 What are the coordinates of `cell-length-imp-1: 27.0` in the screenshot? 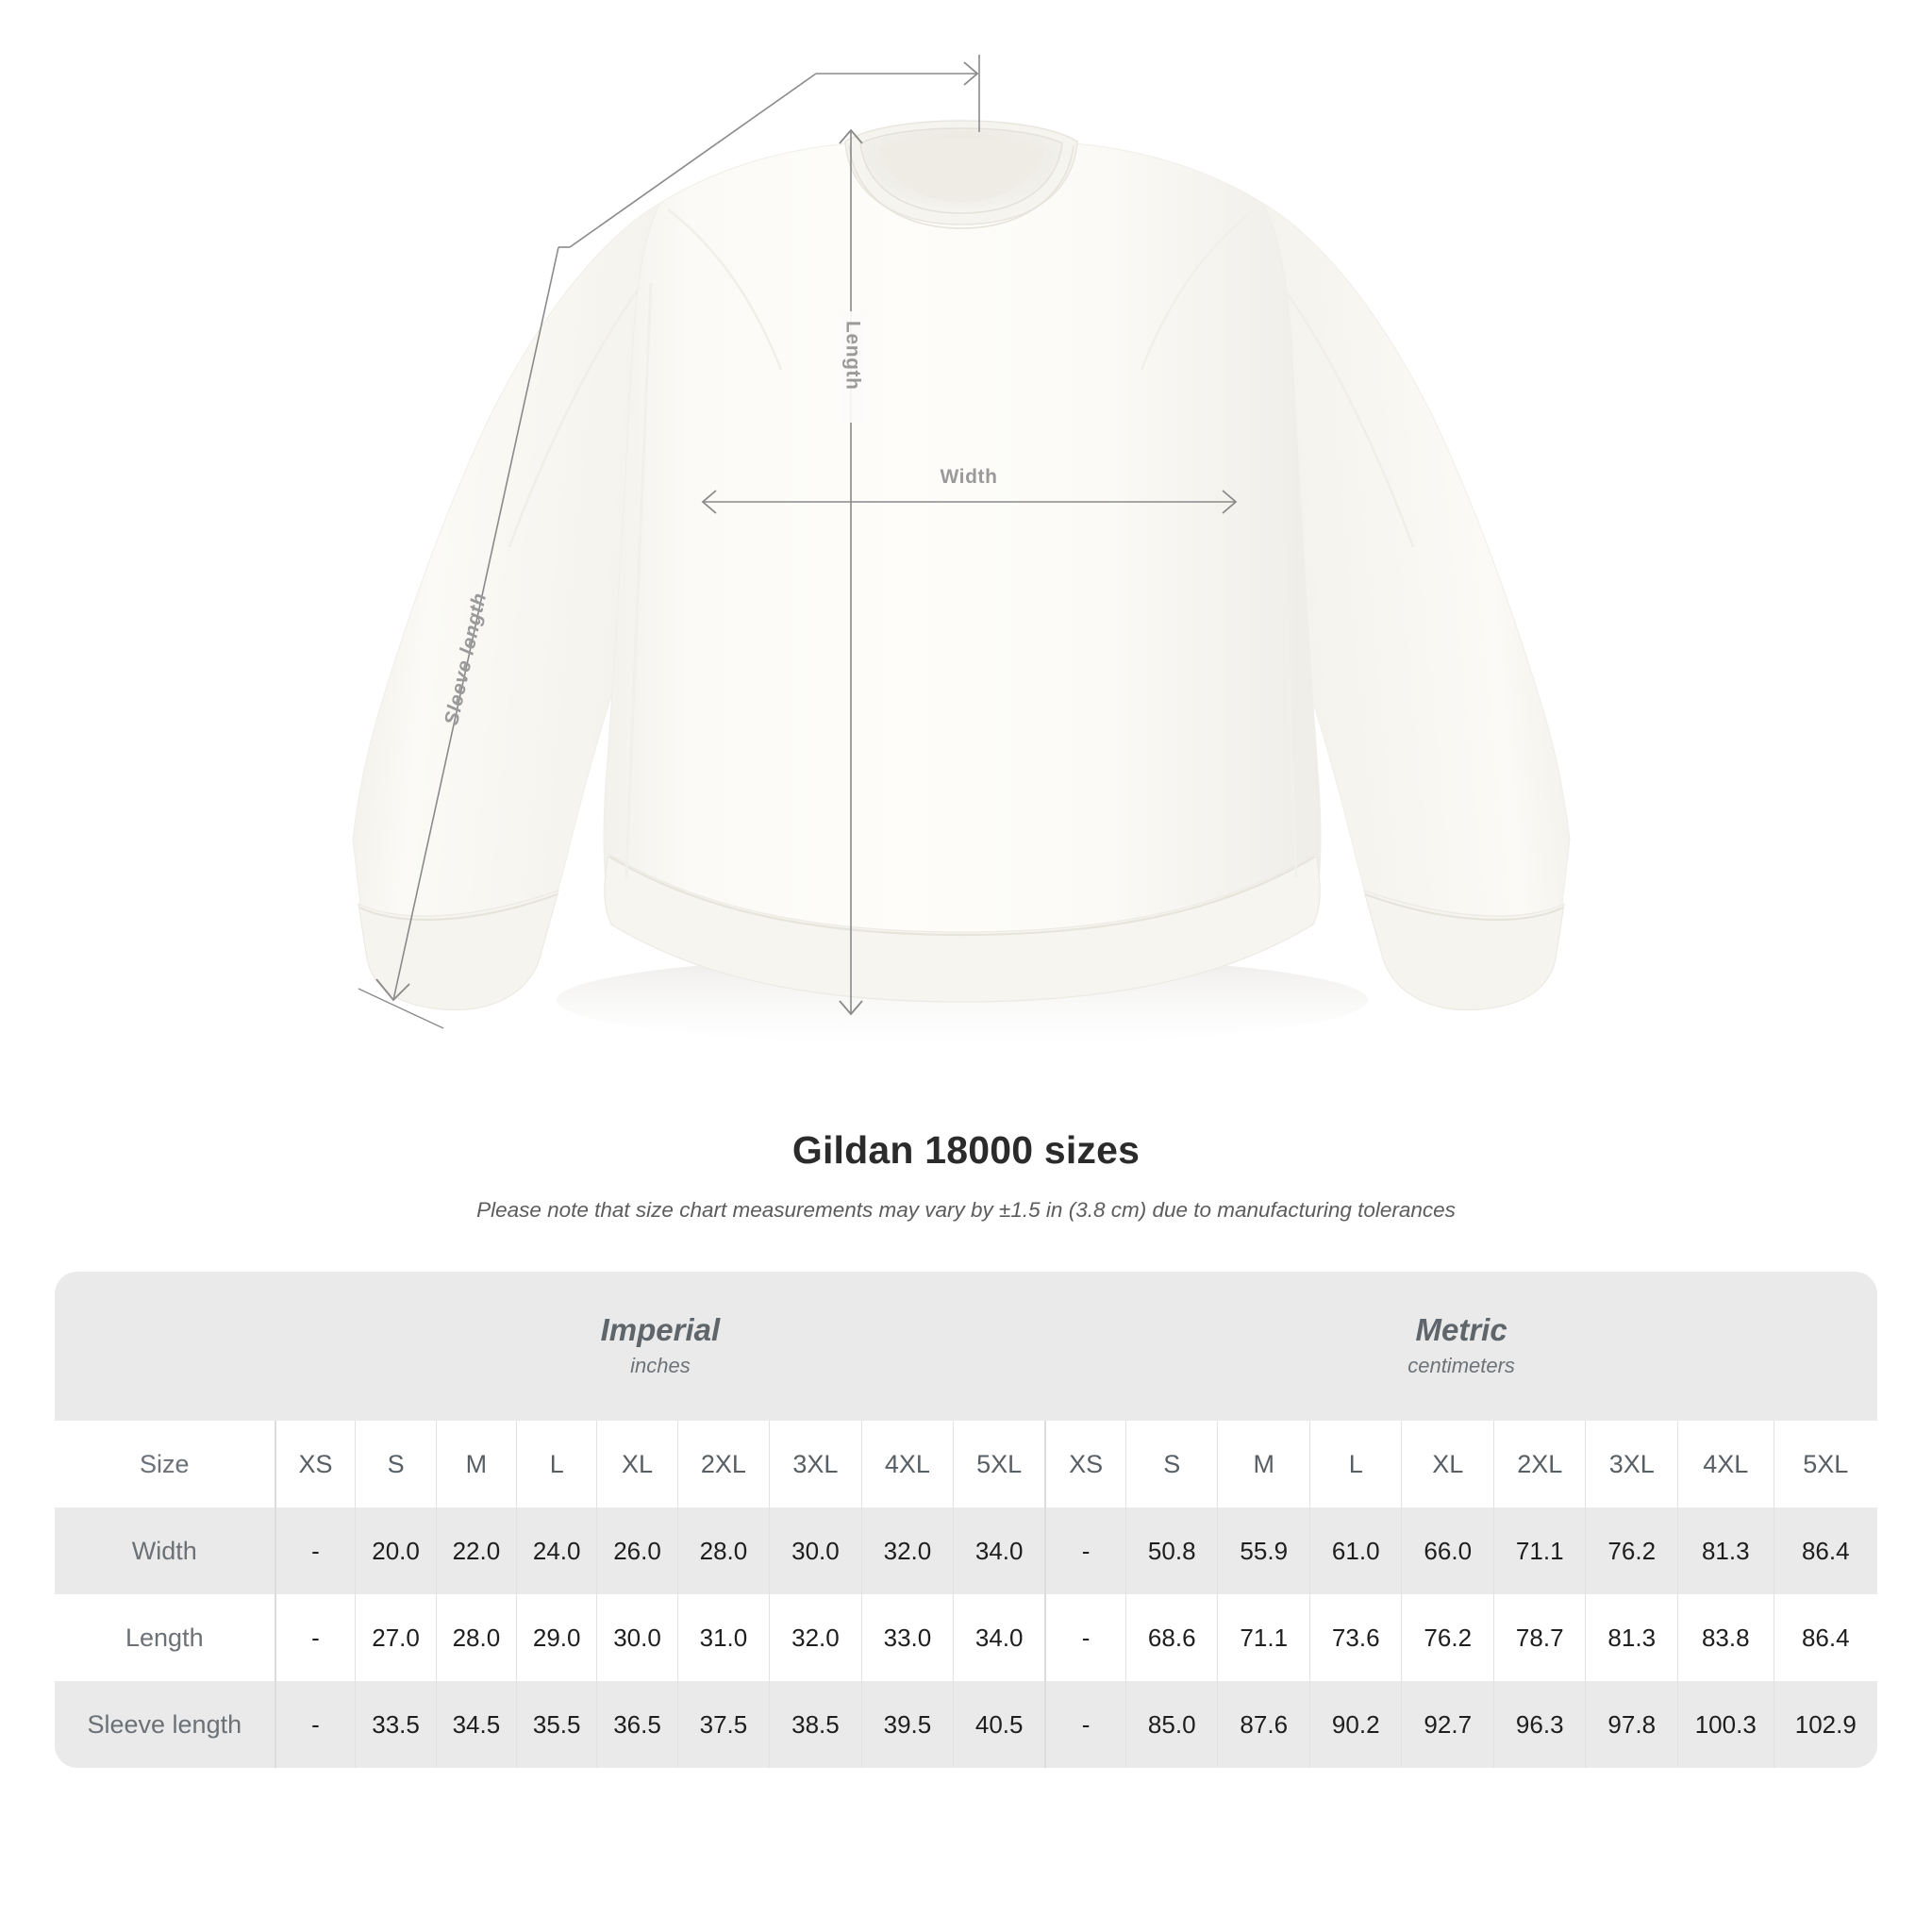 It's located at (396, 1638).